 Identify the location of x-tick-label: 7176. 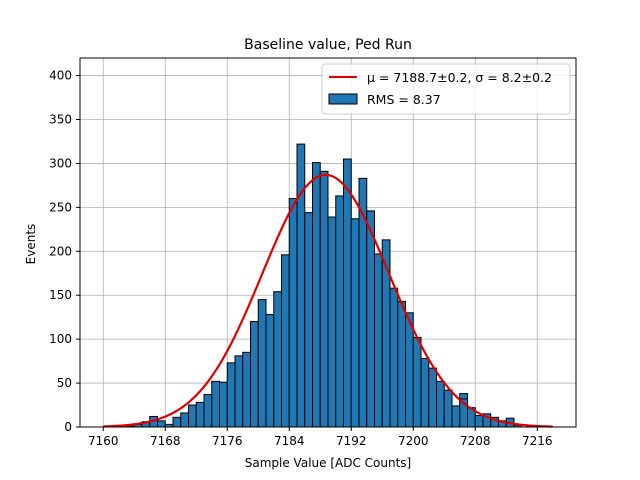
(227, 441).